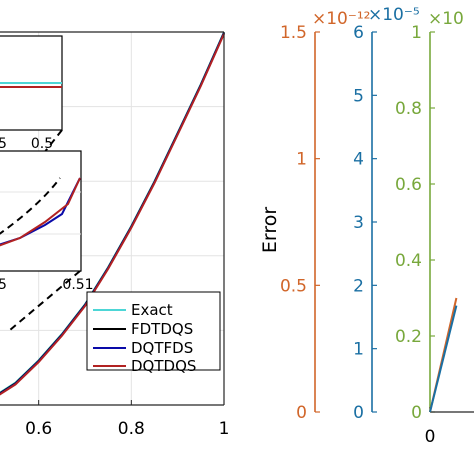 The width and height of the screenshot is (474, 474). Describe the element at coordinates (3, 144) in the screenshot. I see `inset-top-tick-0: 5` at that location.